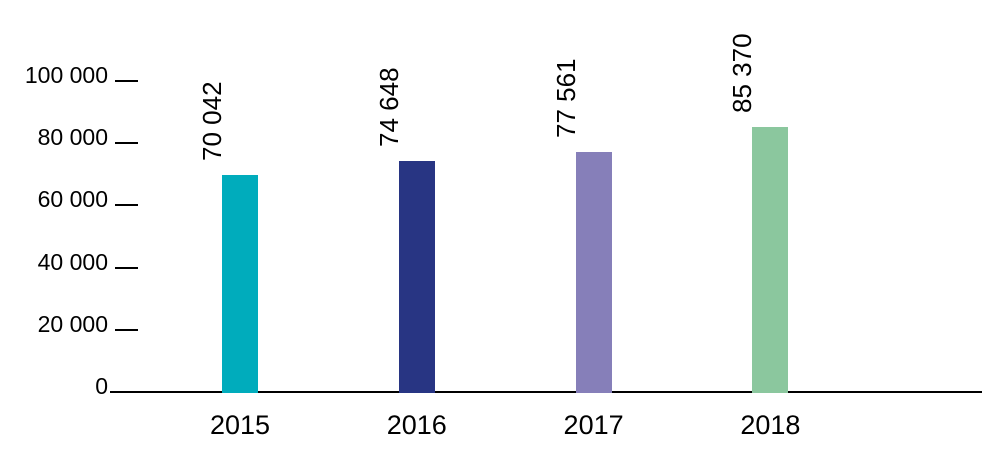  Describe the element at coordinates (546, 392) in the screenshot. I see `x-axis-line` at that location.